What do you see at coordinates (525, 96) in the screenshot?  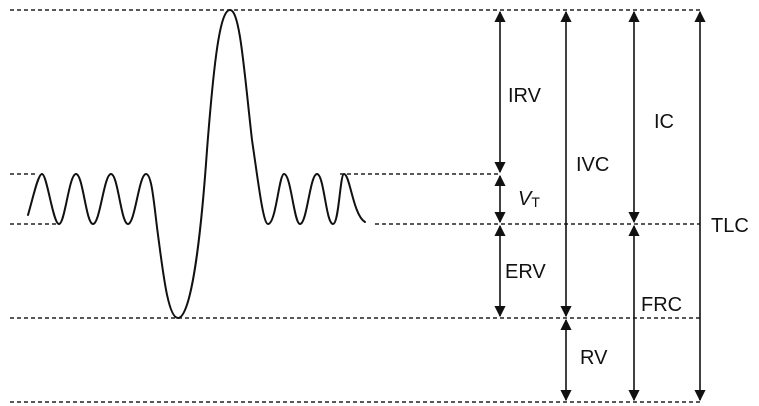 I see `irv-label: IRV` at bounding box center [525, 96].